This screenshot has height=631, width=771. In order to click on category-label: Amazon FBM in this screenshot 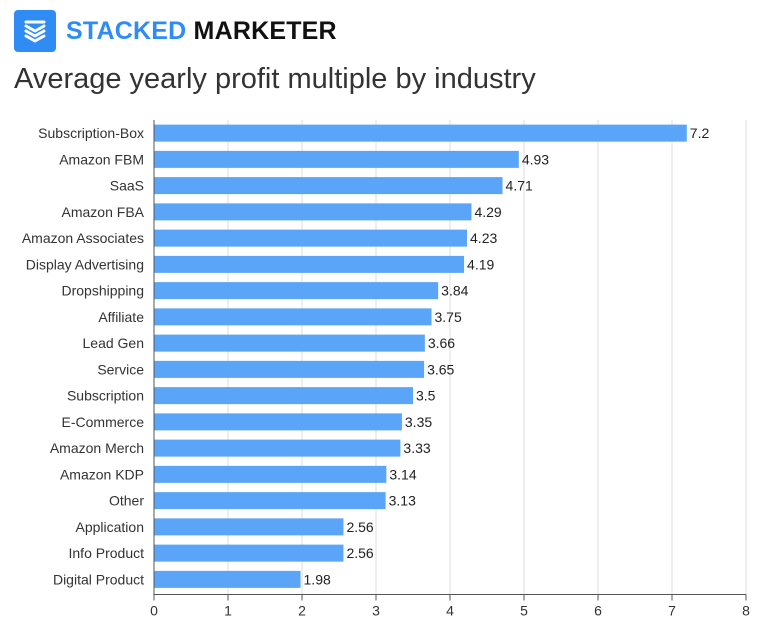, I will do `click(101, 159)`.